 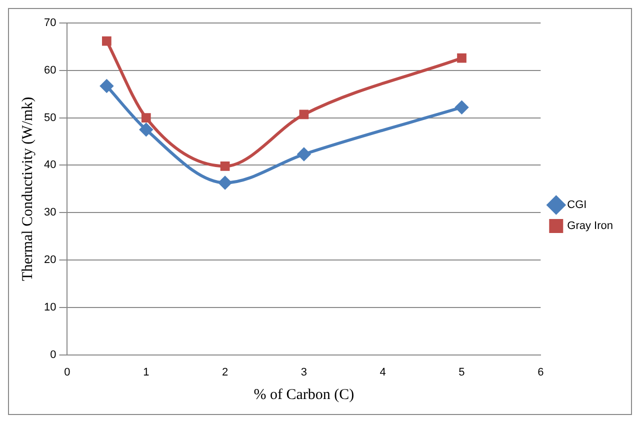 I want to click on y-tick-label: 60, so click(x=50, y=70).